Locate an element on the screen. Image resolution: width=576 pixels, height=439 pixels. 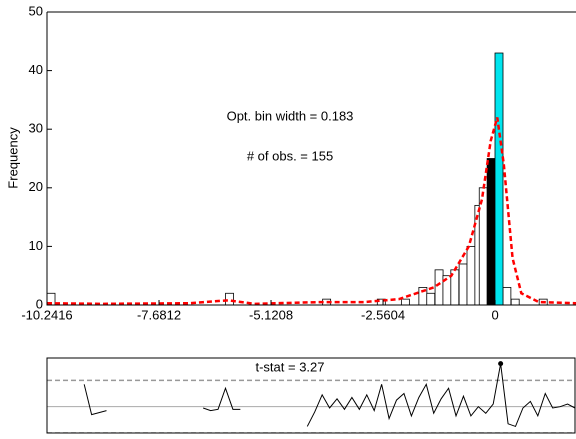
annotation: # of obs. = 155 is located at coordinates (290, 155).